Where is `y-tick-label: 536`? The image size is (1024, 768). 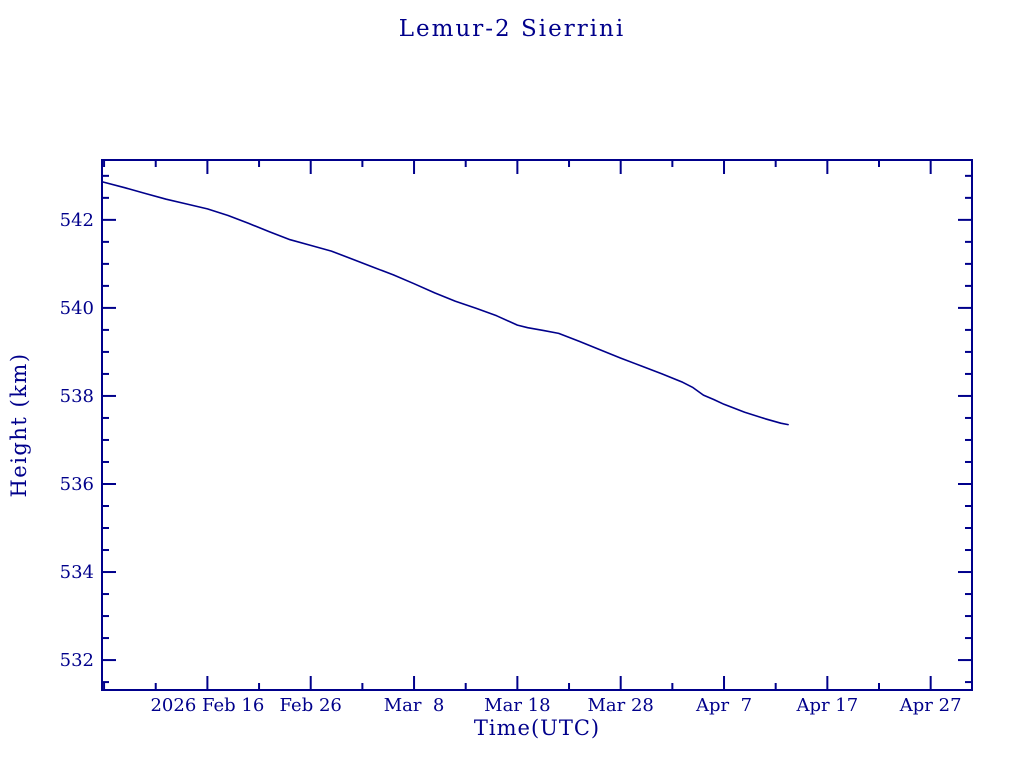 y-tick-label: 536 is located at coordinates (77, 484).